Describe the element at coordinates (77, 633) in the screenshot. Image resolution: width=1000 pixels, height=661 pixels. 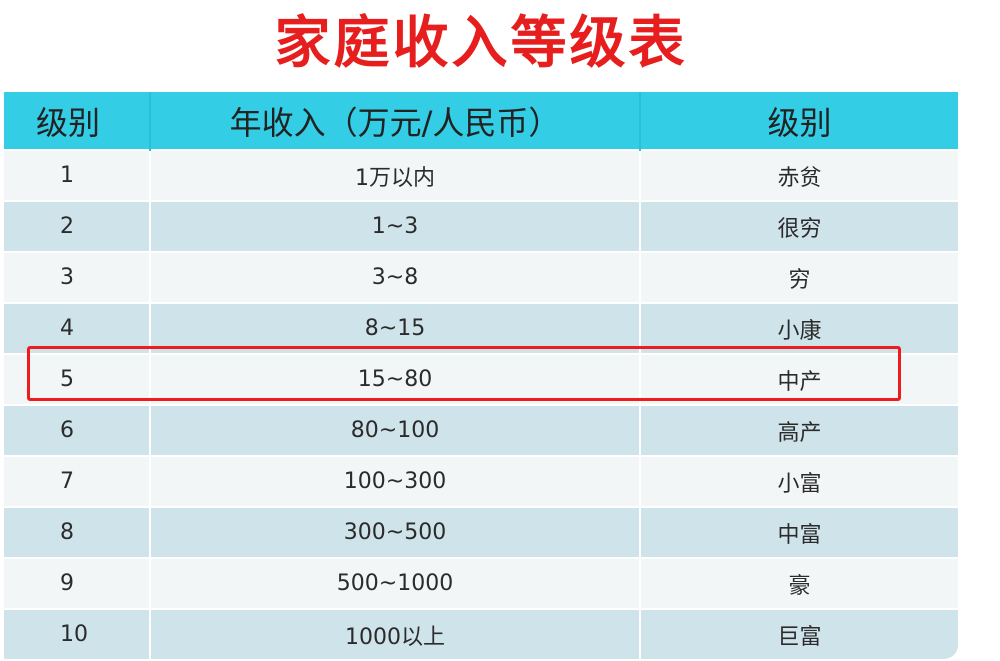
I see `level-cell: 10` at that location.